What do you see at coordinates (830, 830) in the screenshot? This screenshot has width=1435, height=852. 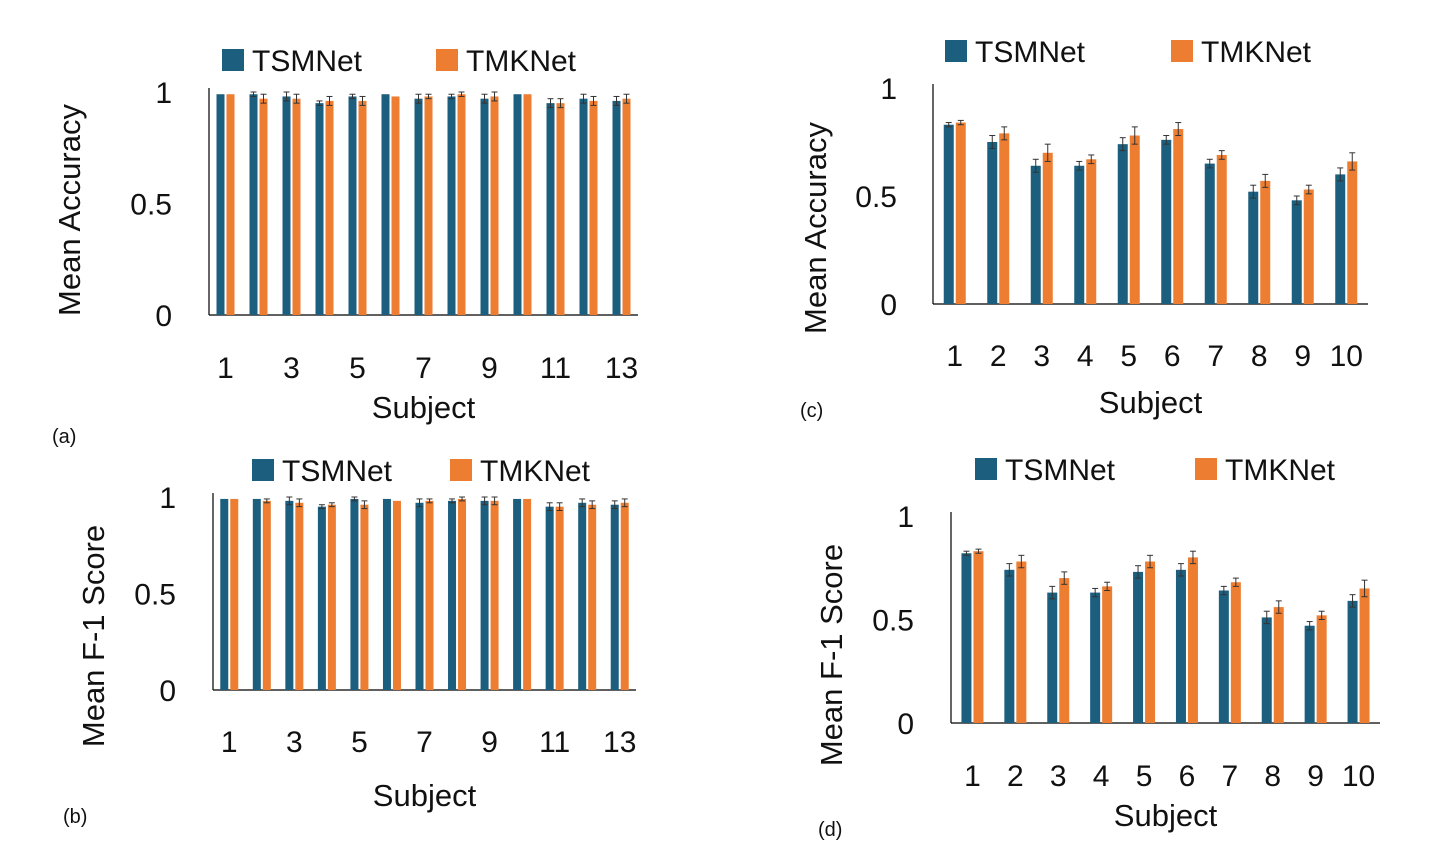 I see `panel-label: (d)` at bounding box center [830, 830].